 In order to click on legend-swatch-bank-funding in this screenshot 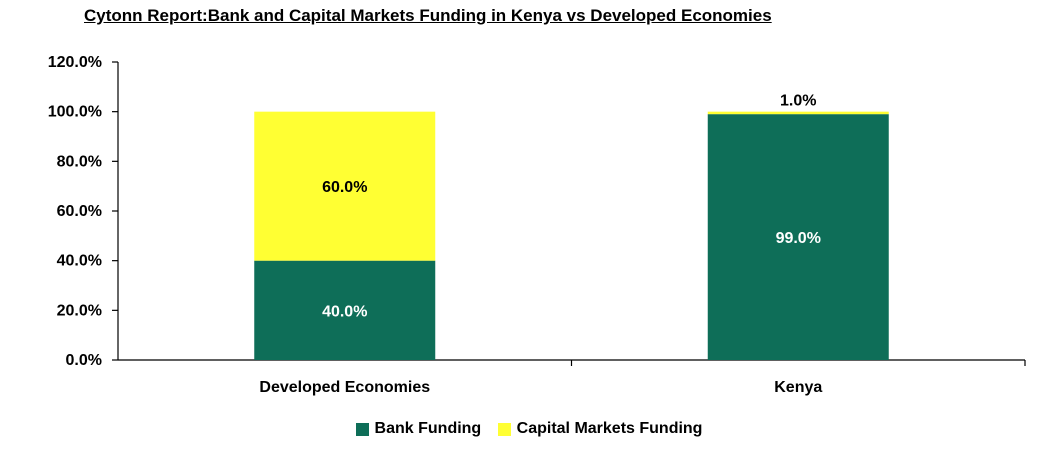, I will do `click(362, 429)`.